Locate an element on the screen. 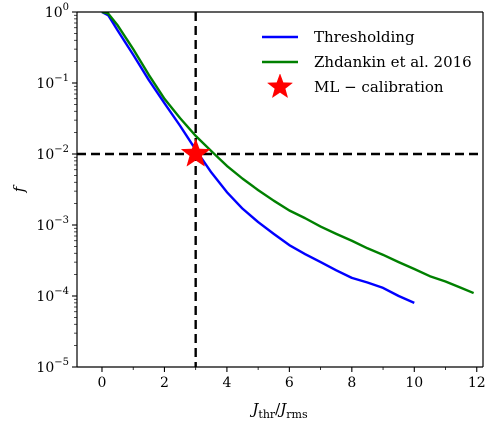 The height and width of the screenshot is (425, 485). y-tick-label: 10⁻⁵ is located at coordinates (52, 366).